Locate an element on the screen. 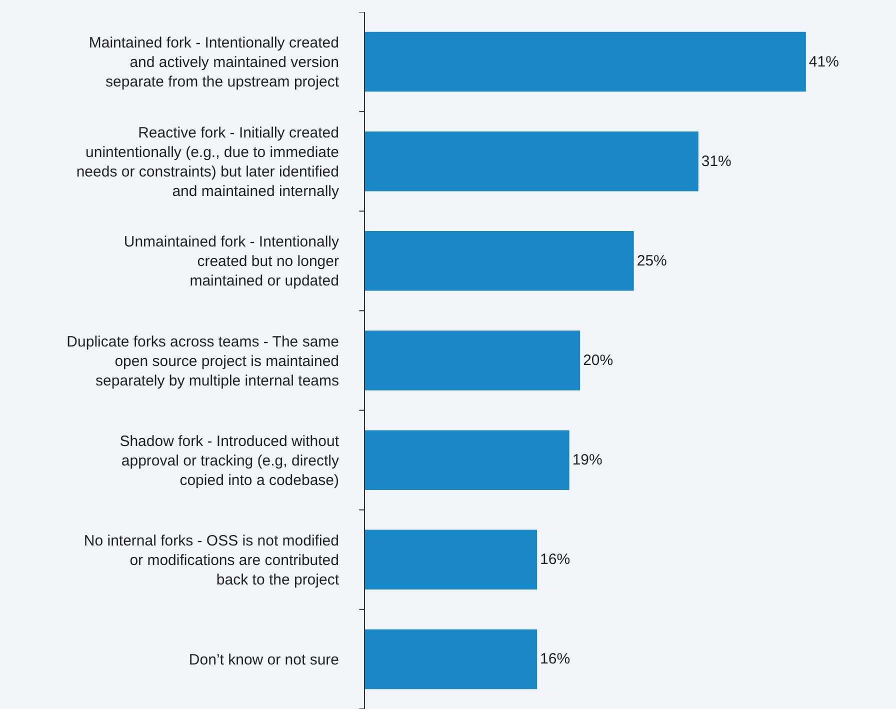 This screenshot has width=896, height=709. y-tick-label: Reactive fork - Initially created unintentionally (e.g., due to immediate needs or constraints) but later identified and maintained internally is located at coordinates (208, 162).